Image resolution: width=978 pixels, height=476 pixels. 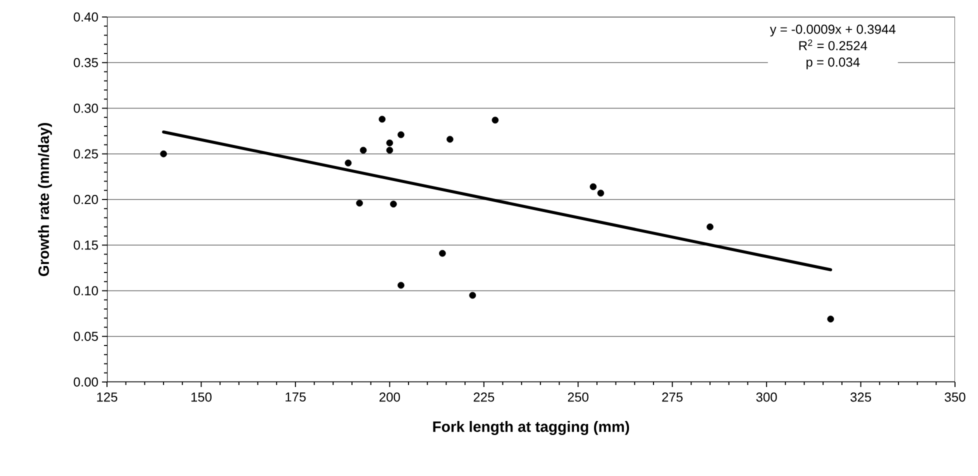 I want to click on x-tick-label: 150, so click(x=201, y=397).